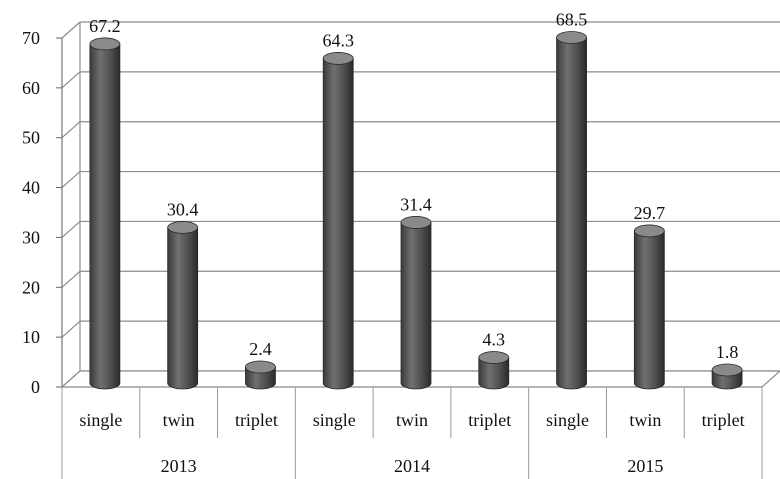 The width and height of the screenshot is (780, 479). What do you see at coordinates (31, 138) in the screenshot?
I see `y-tick-label: 50` at bounding box center [31, 138].